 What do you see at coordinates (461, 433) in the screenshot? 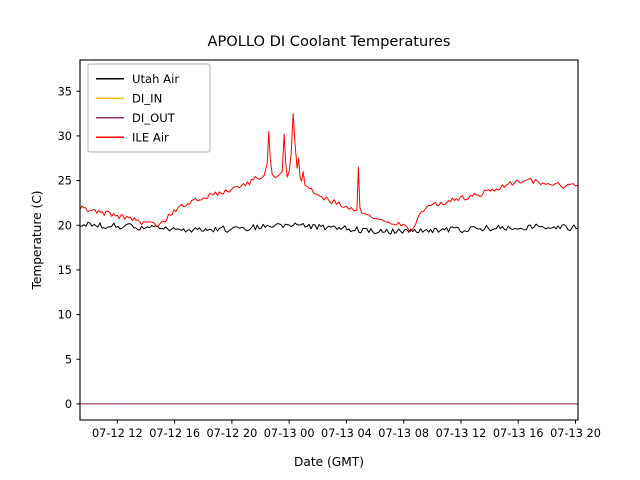
I see `x-tick-label: 07-13 12` at bounding box center [461, 433].